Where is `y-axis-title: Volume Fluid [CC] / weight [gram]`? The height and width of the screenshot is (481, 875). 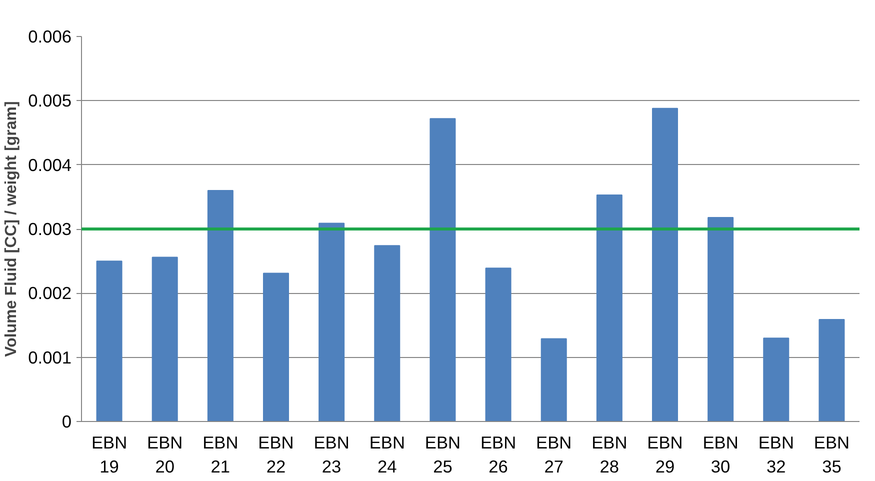
y-axis-title: Volume Fluid [CC] / weight [gram] is located at coordinates (11, 229).